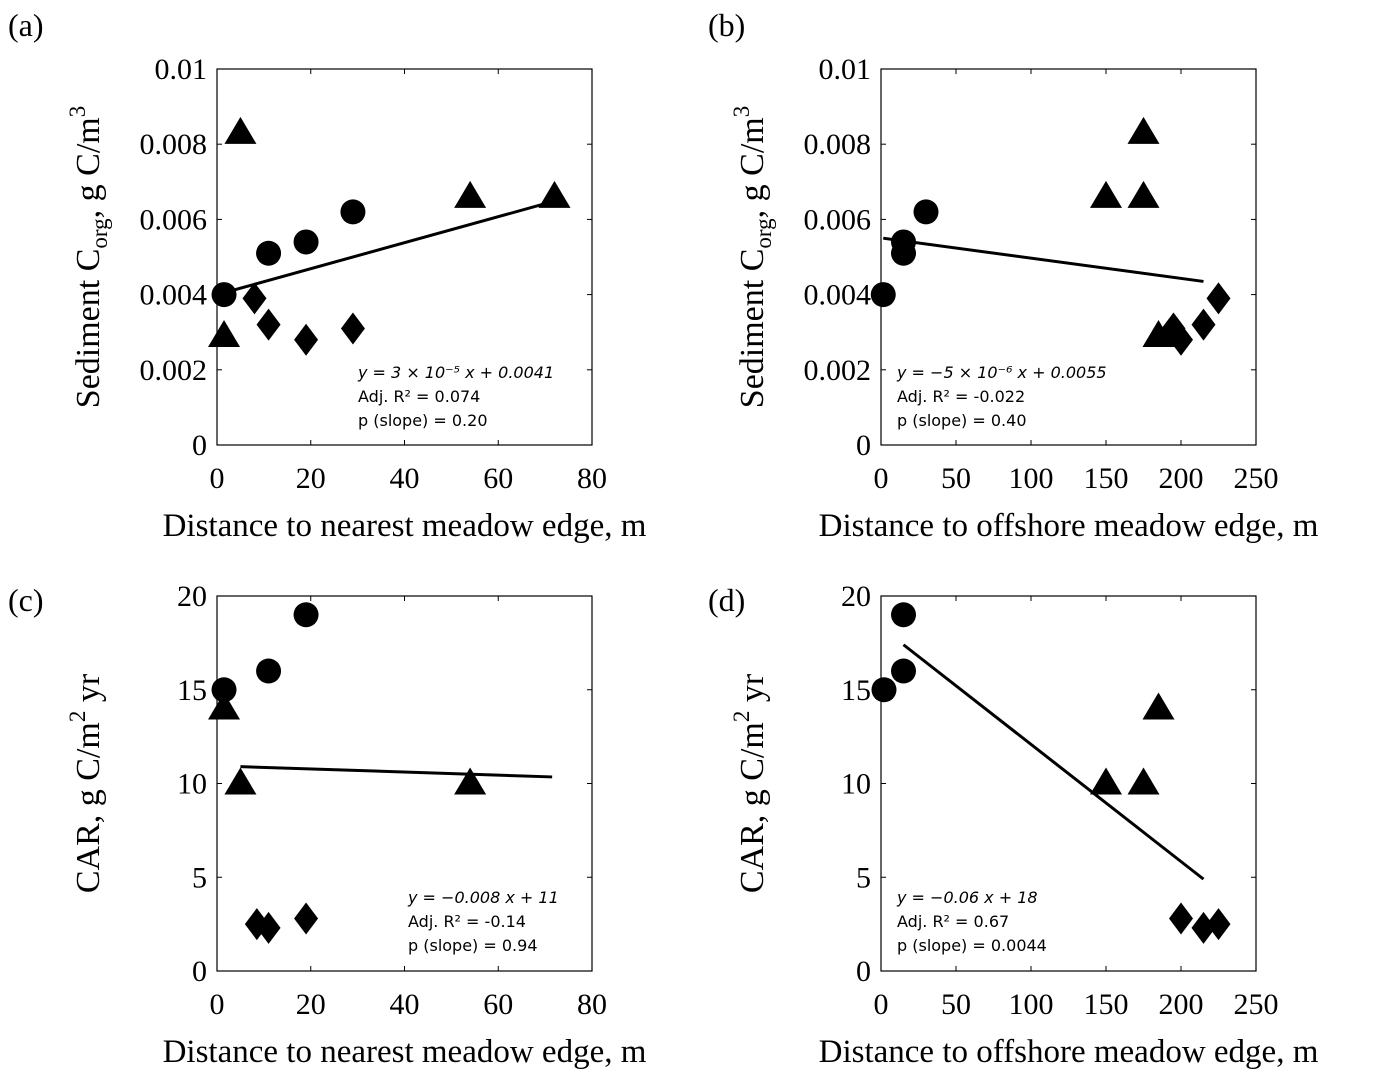 The width and height of the screenshot is (1387, 1070). What do you see at coordinates (26, 600) in the screenshot?
I see `panel-label: (c)` at bounding box center [26, 600].